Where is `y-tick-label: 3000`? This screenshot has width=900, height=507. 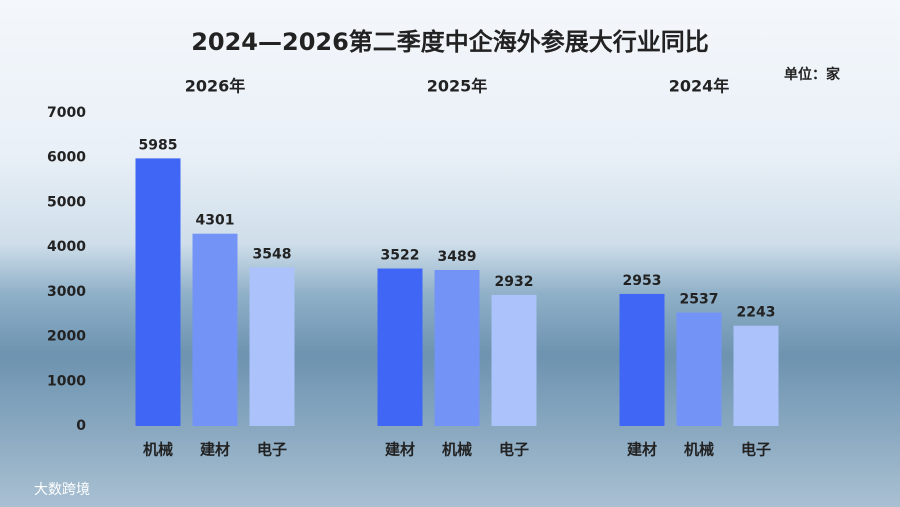 y-tick-label: 3000 is located at coordinates (66, 292).